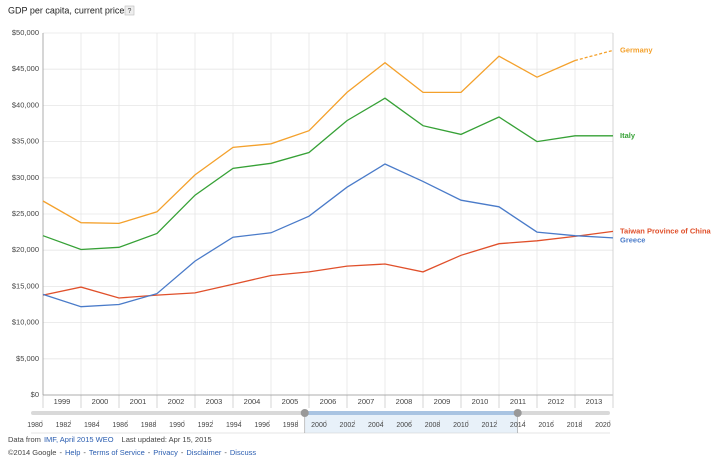 This screenshot has width=720, height=460. I want to click on x-tick-label: 2004, so click(252, 401).